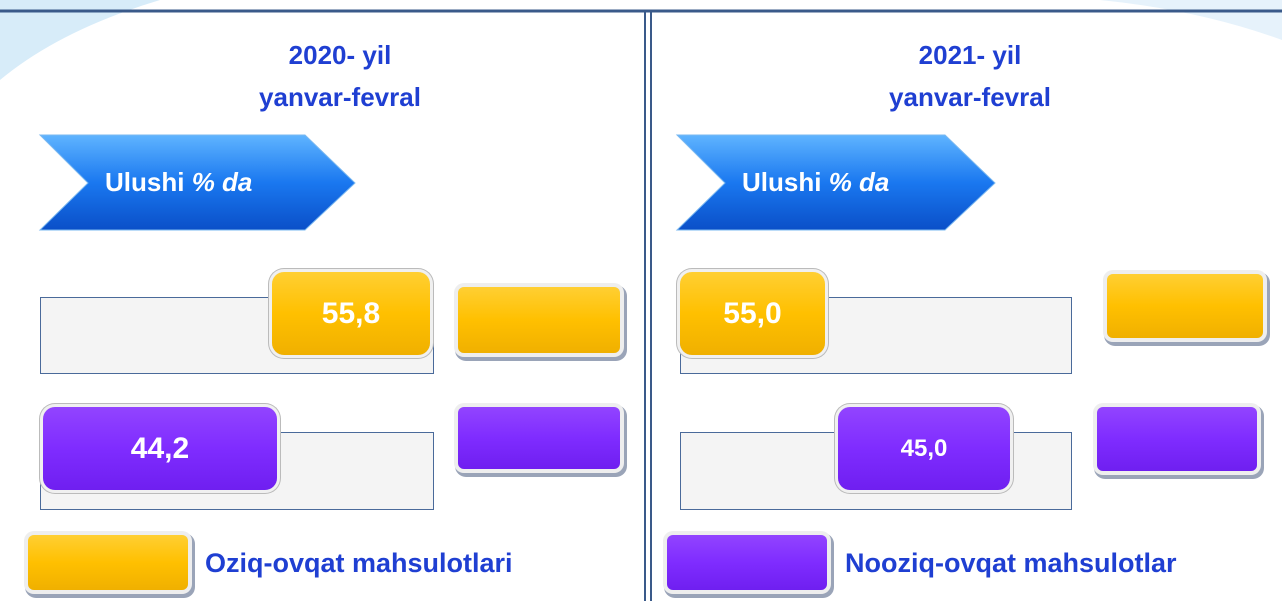 This screenshot has height=601, width=1282. Describe the element at coordinates (1011, 563) in the screenshot. I see `legend-text: Nooziq-ovqat mahsulotlar` at that location.